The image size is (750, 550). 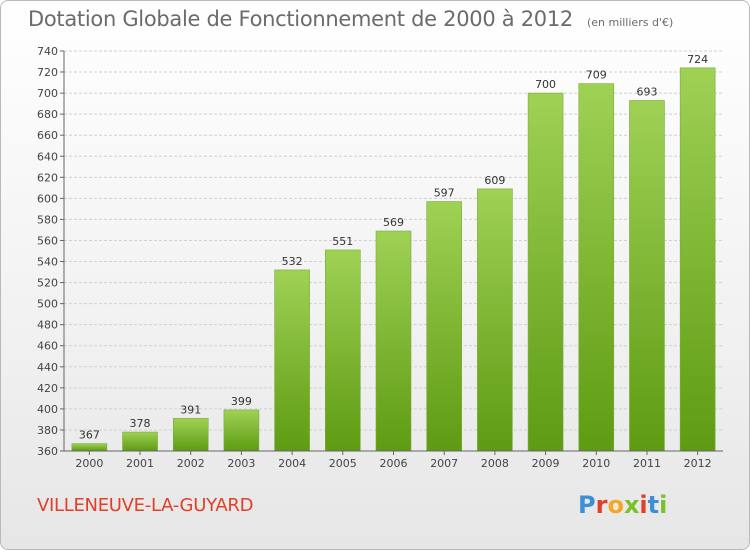 What do you see at coordinates (342, 241) in the screenshot?
I see `bar-value-label: 551` at bounding box center [342, 241].